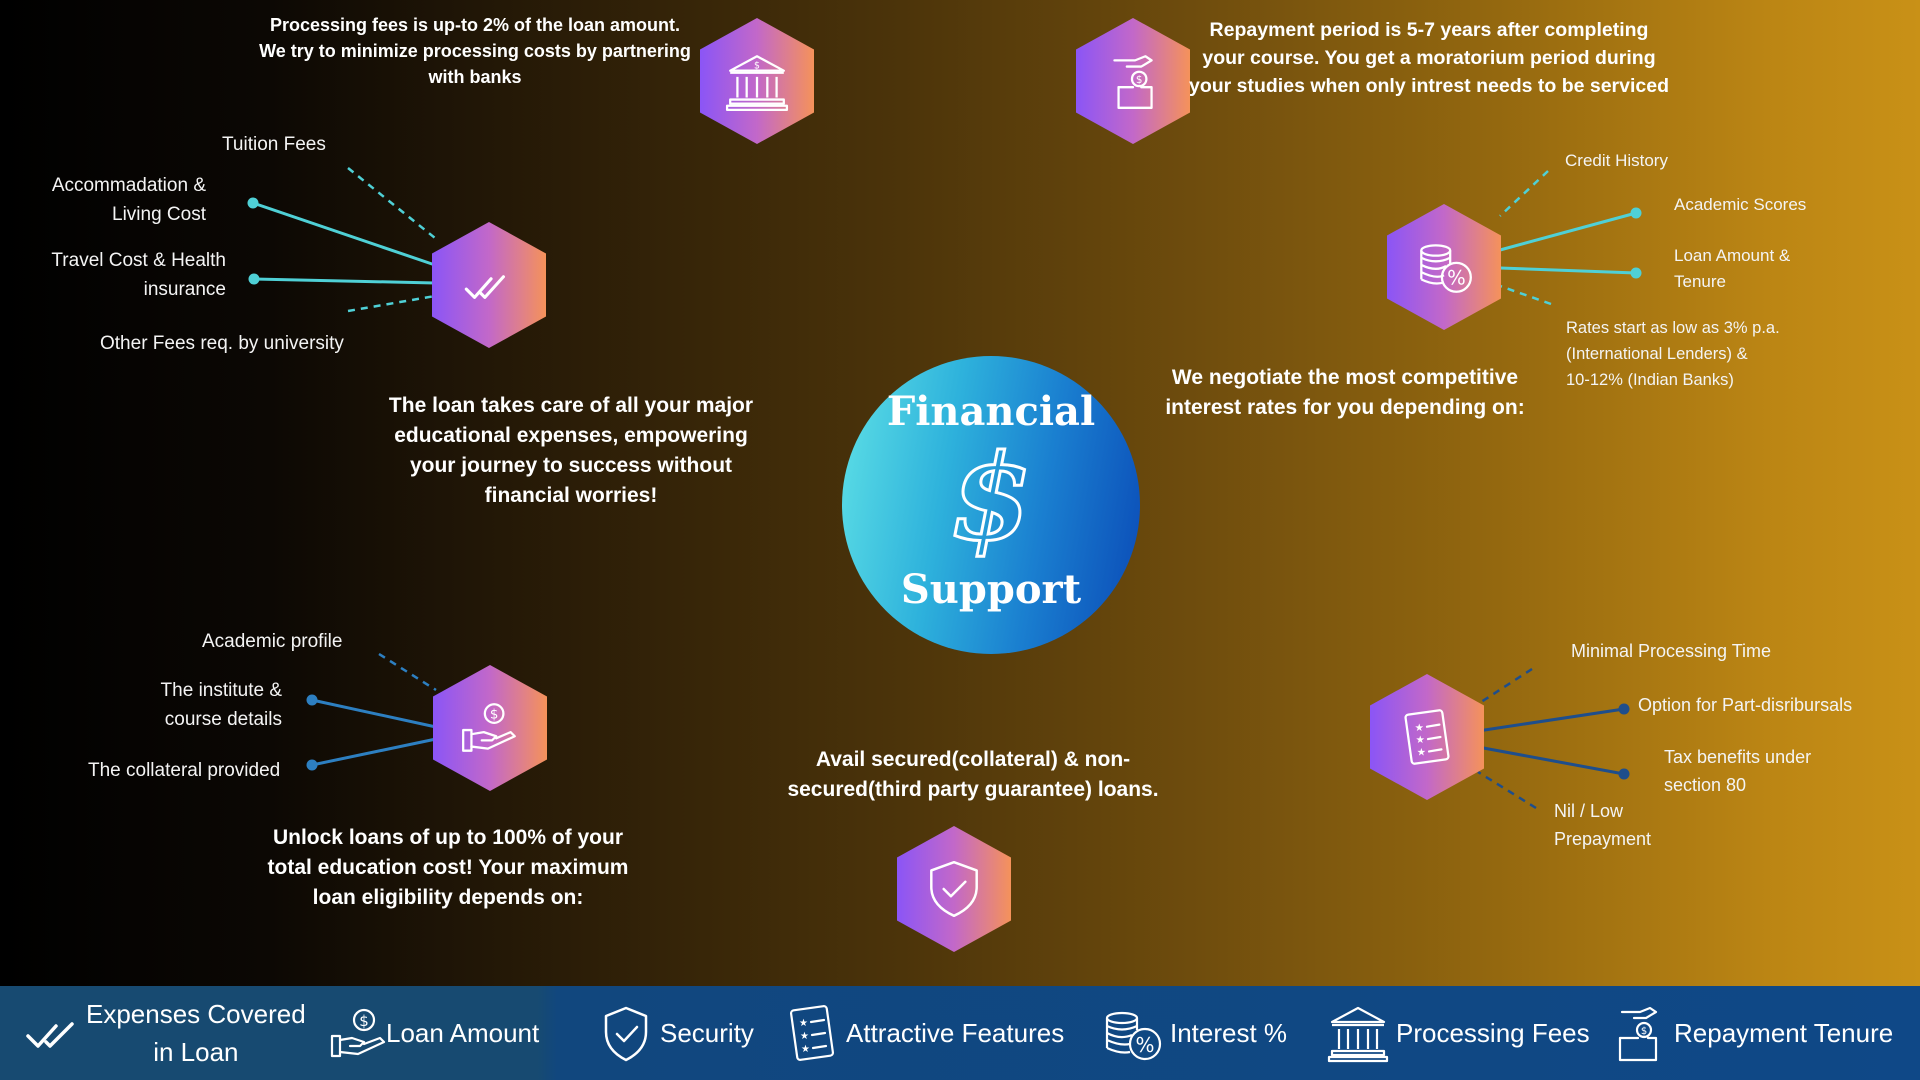 The height and width of the screenshot is (1080, 1920). Describe the element at coordinates (184, 770) in the screenshot. I see `eligibility-collateral: The collateral provided` at that location.